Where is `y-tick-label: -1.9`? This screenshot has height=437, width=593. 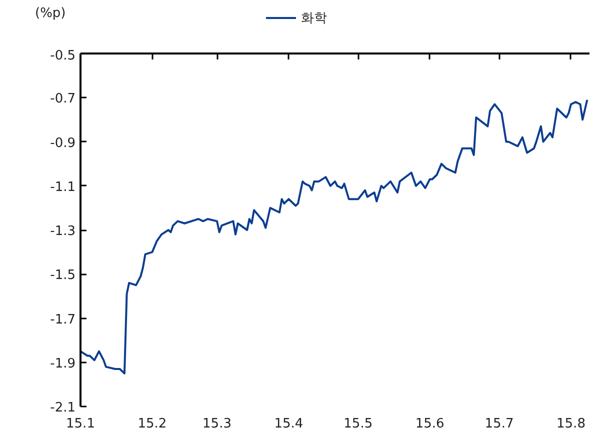 y-tick-label: -1.9 is located at coordinates (63, 364).